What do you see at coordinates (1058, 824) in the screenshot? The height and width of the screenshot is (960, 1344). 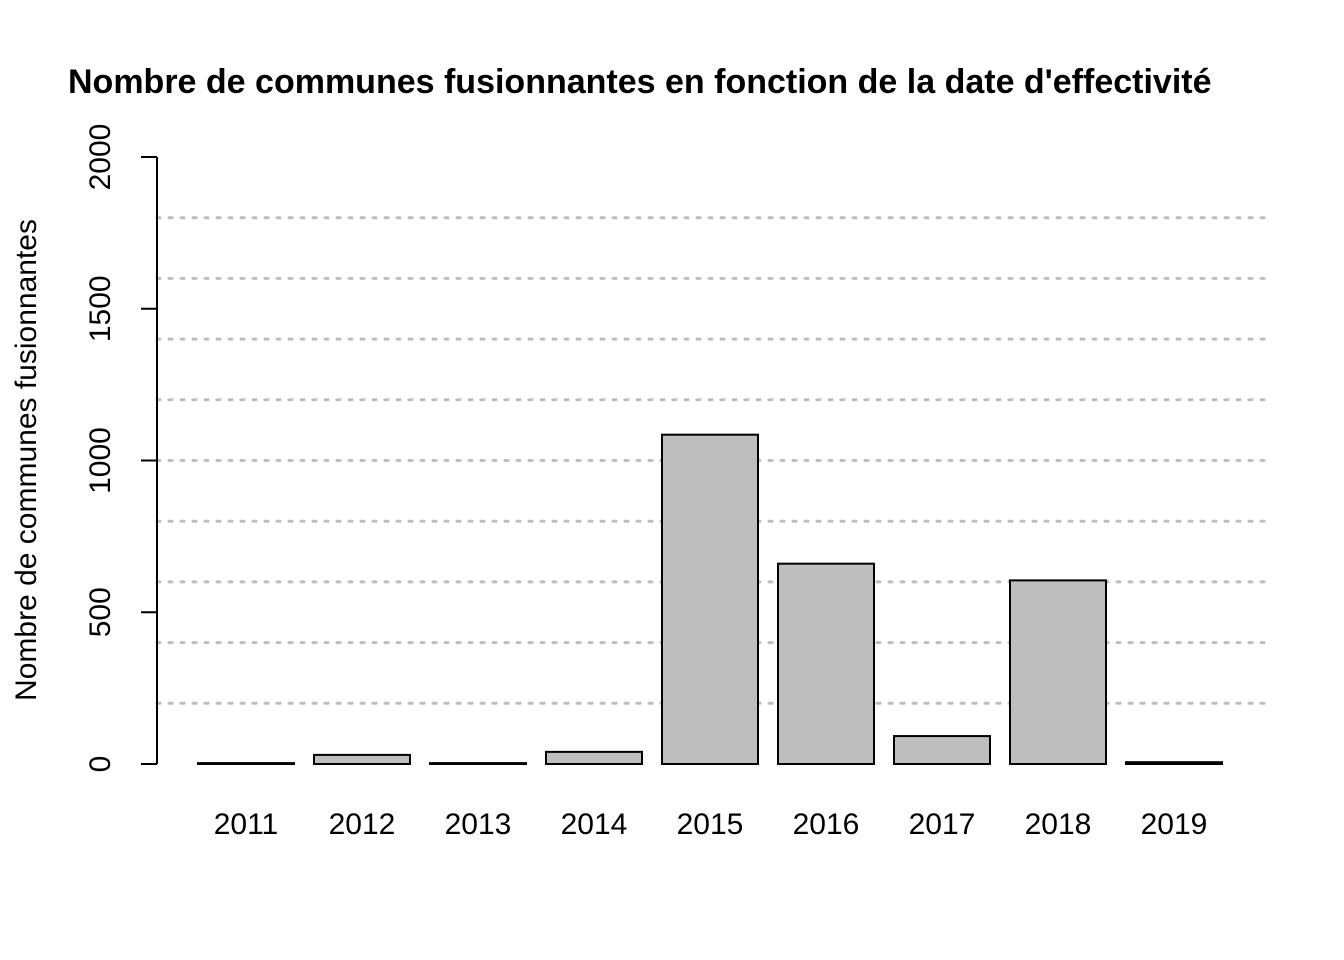 I see `x-tick-label-2018: 2018` at bounding box center [1058, 824].